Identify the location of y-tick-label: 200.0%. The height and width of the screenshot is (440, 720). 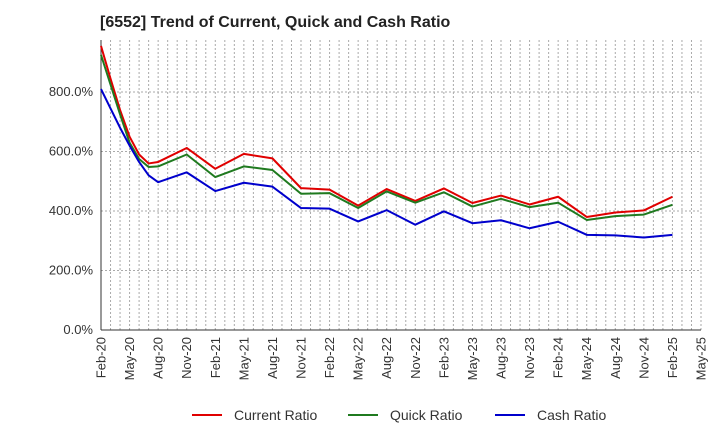
(71, 270).